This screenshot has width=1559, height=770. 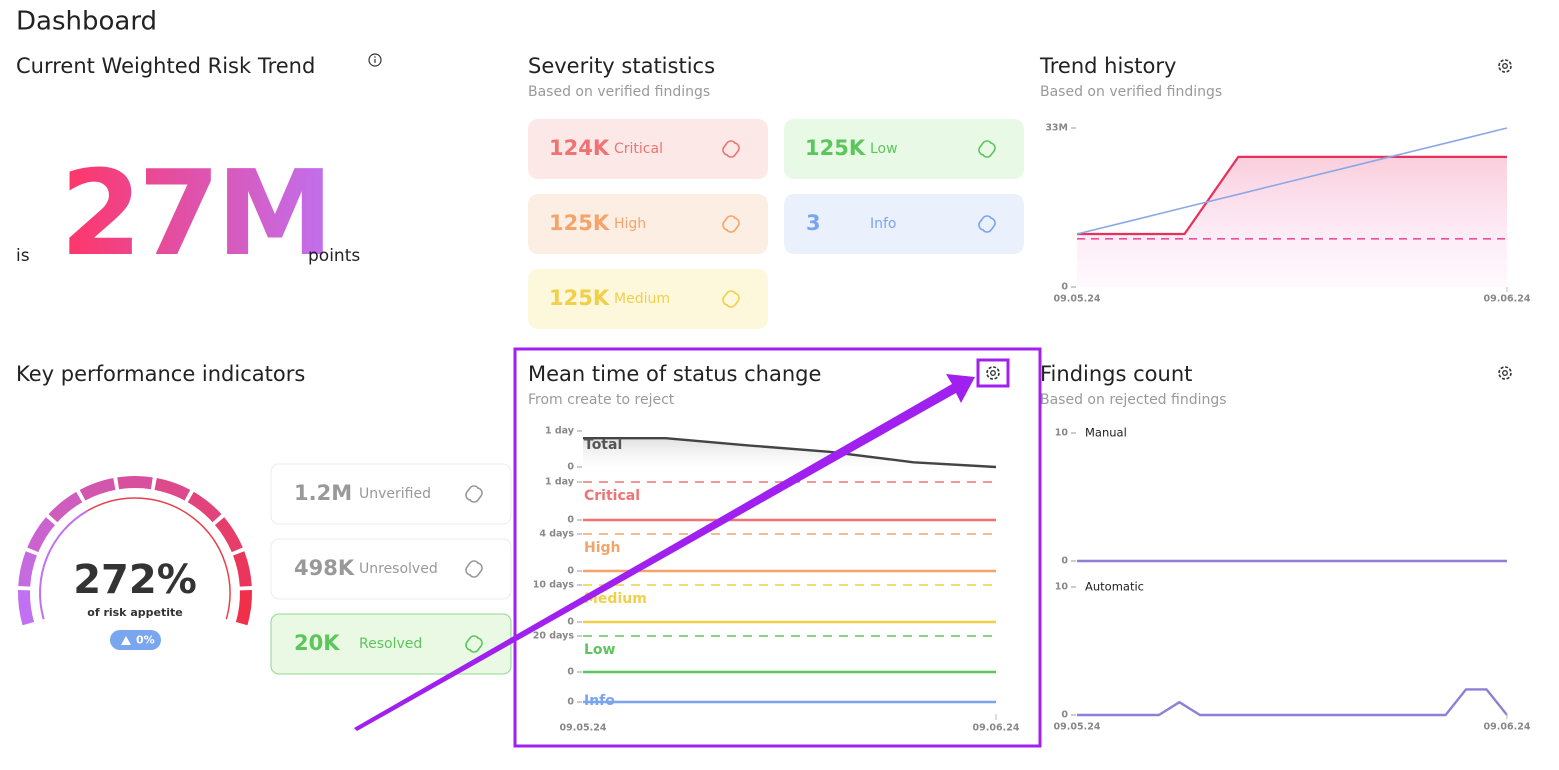 What do you see at coordinates (600, 650) in the screenshot?
I see `panel-label: Low` at bounding box center [600, 650].